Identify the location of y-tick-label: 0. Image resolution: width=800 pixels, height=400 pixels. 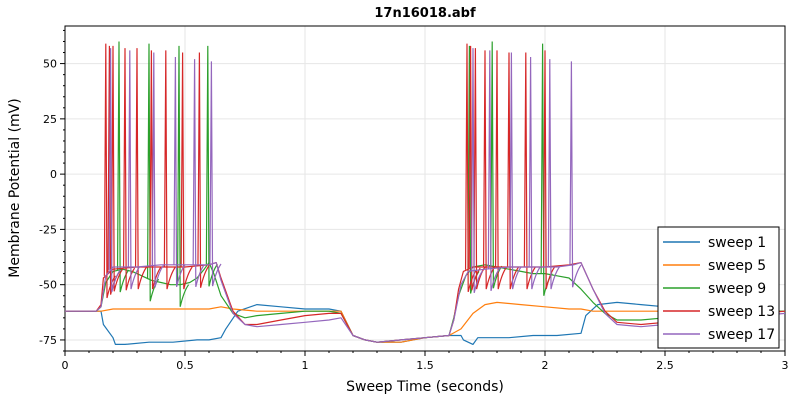
(53, 174).